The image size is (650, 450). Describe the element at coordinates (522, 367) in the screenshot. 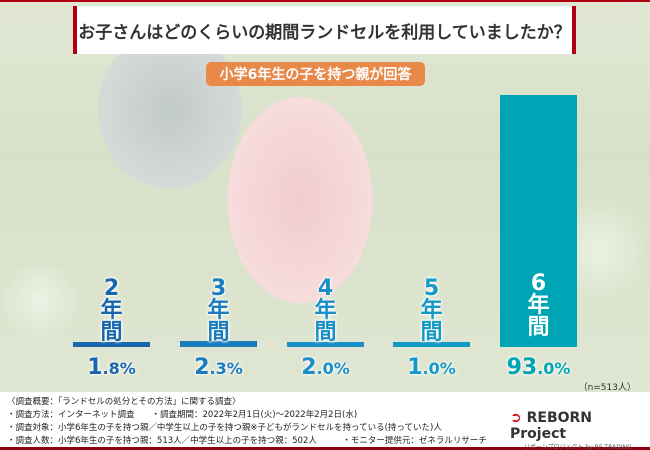

I see `value-integer: 93` at that location.